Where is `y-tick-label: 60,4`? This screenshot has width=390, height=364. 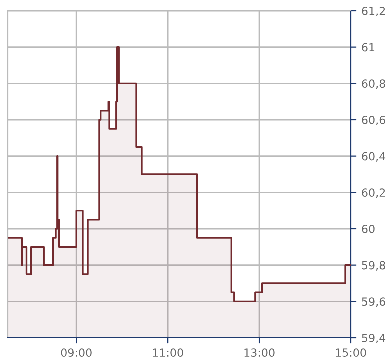
y-tick-label: 60,4 is located at coordinates (374, 157).